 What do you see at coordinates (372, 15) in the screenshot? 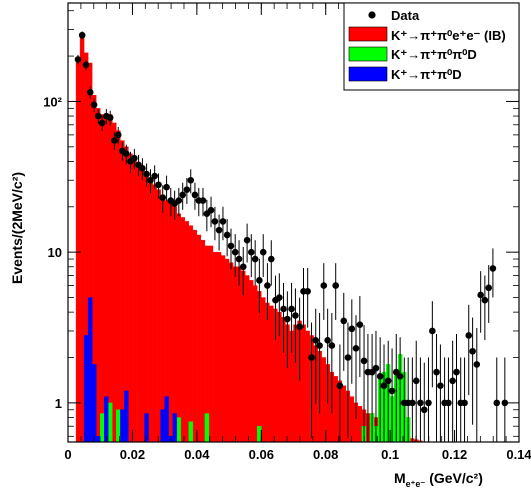
I see `legend-data-marker` at bounding box center [372, 15].